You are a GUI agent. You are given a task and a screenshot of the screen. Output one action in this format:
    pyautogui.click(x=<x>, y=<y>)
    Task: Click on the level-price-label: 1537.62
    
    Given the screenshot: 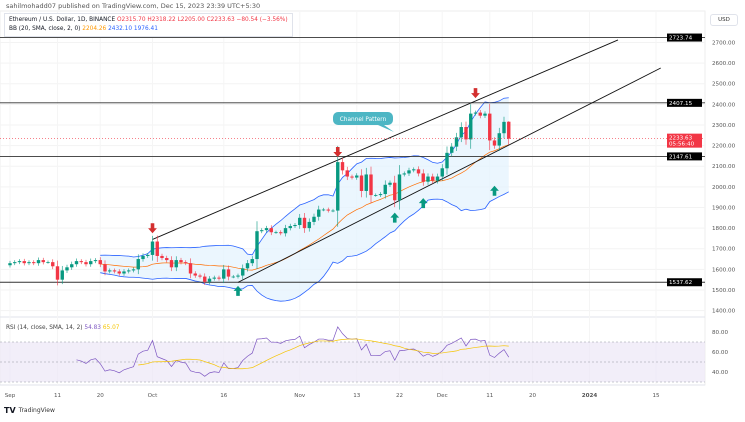 What is the action you would take?
    pyautogui.click(x=680, y=283)
    